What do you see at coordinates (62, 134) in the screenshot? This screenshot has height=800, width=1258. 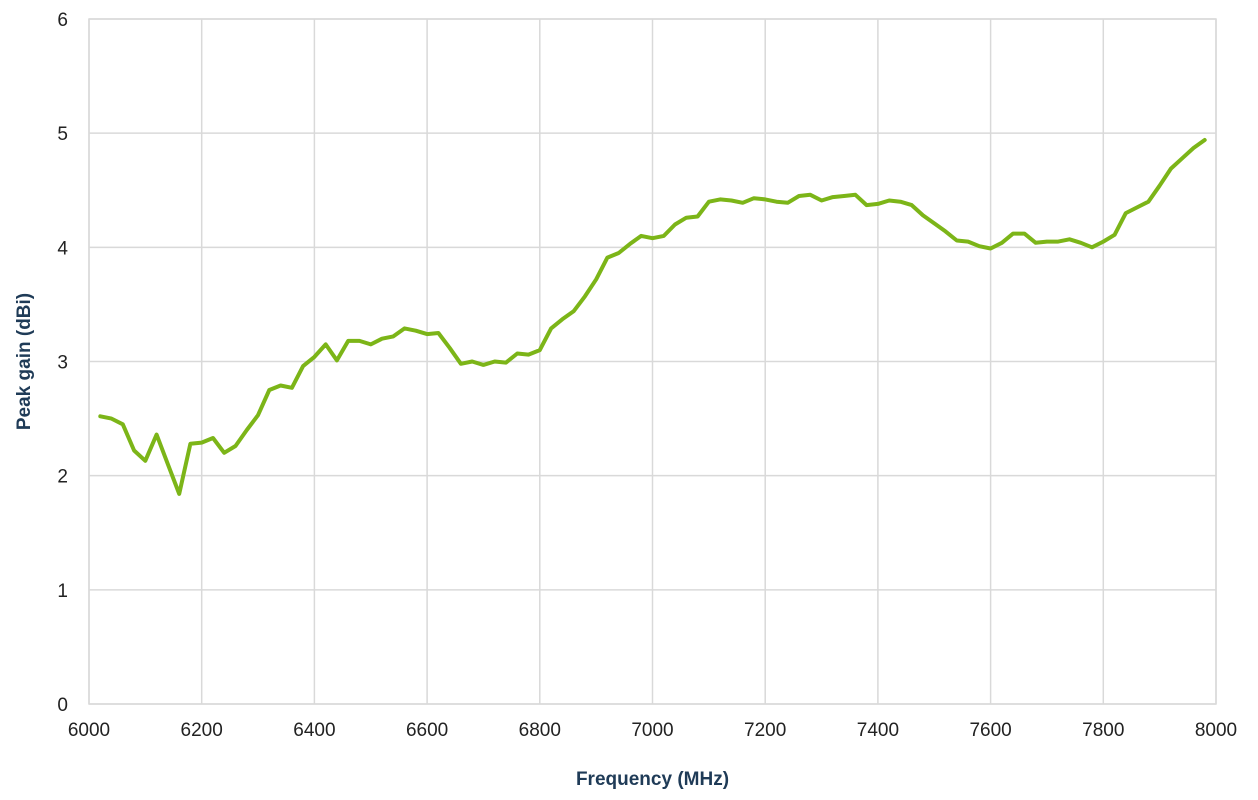 I see `y-tick-label: 5` at bounding box center [62, 134].